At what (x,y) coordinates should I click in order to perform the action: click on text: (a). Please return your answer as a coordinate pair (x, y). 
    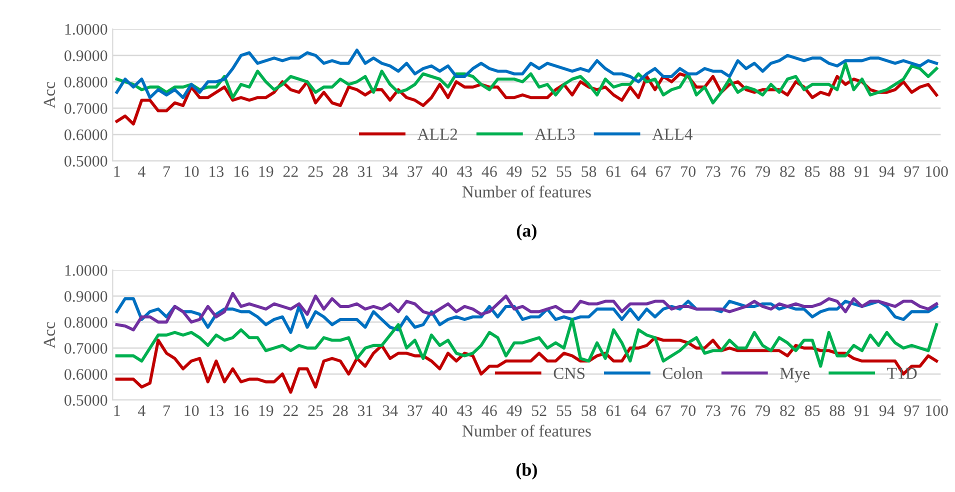
    Looking at the image, I should click on (526, 232).